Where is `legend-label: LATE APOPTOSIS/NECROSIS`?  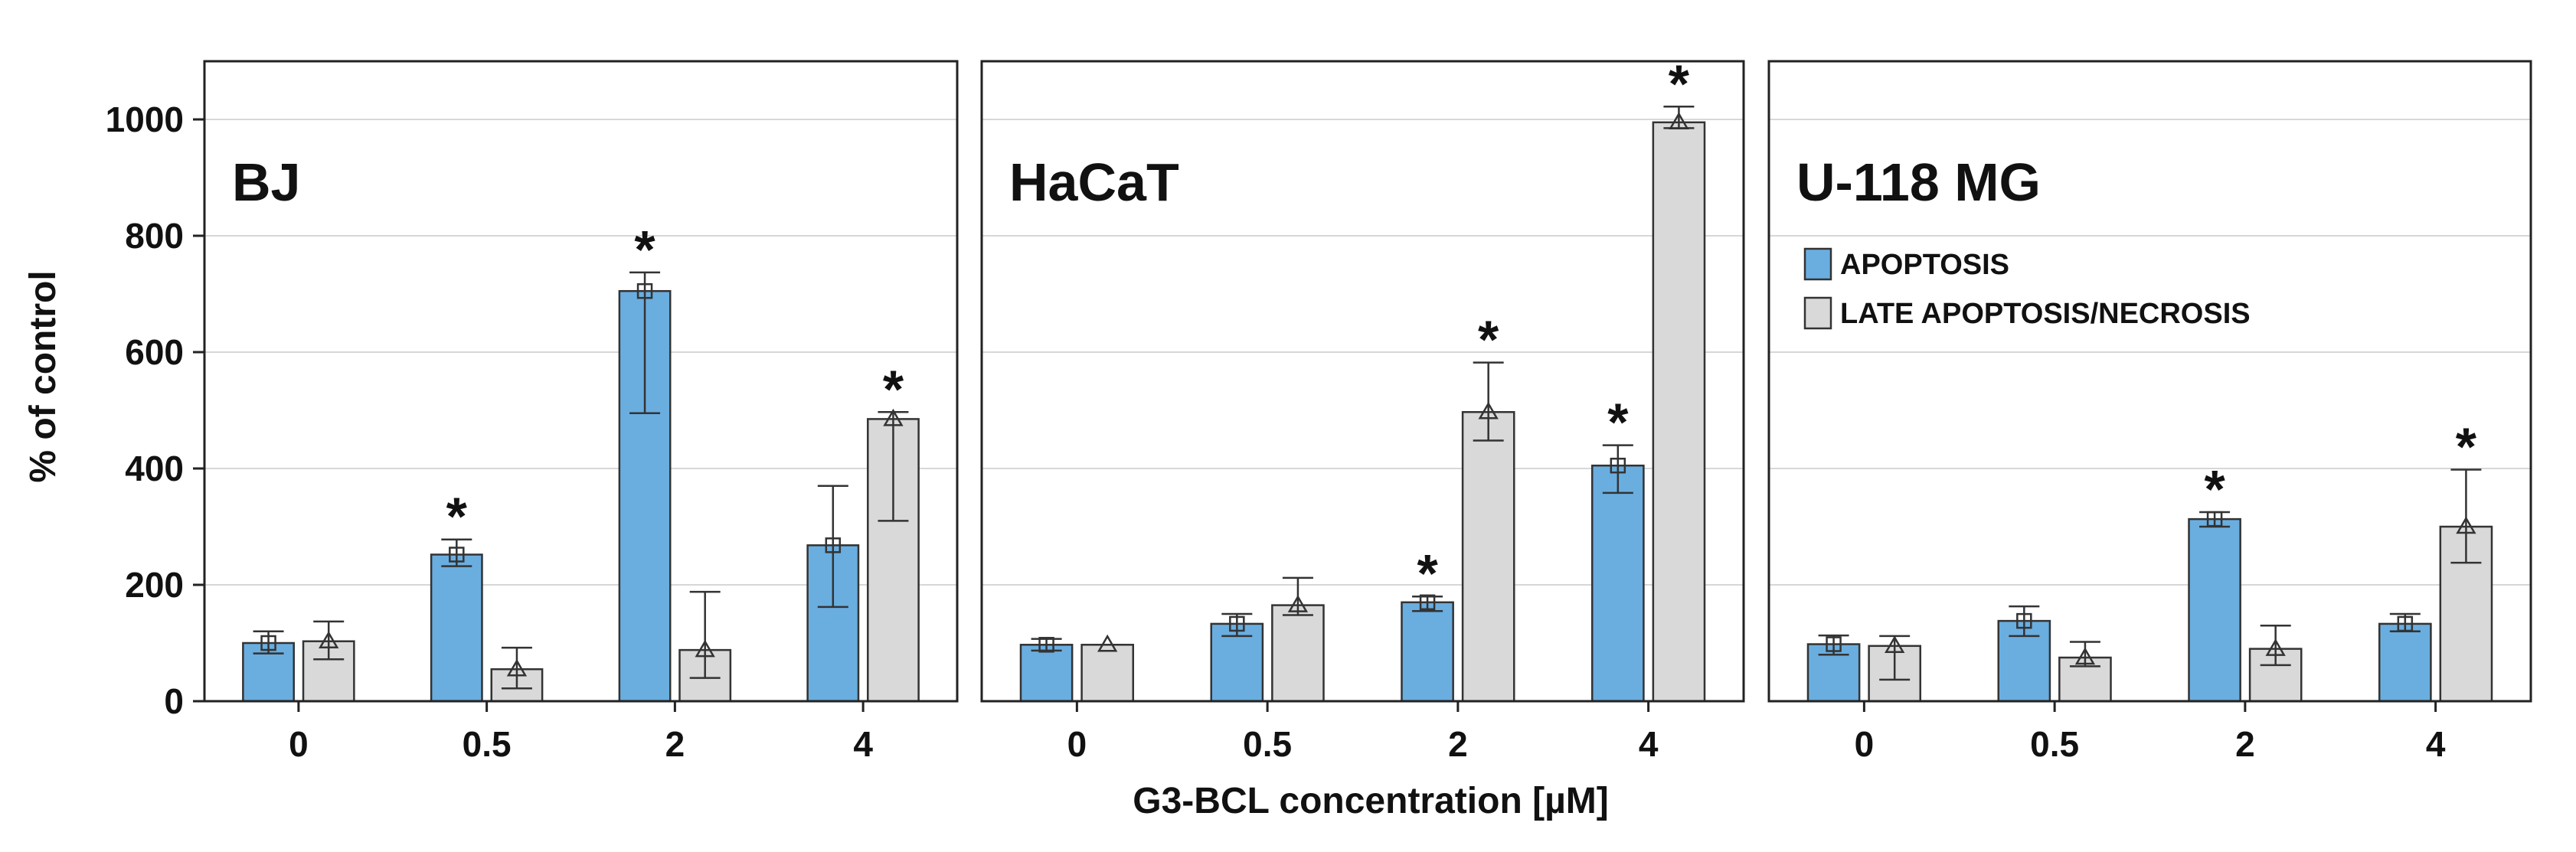 legend-label: LATE APOPTOSIS/NECROSIS is located at coordinates (2045, 314).